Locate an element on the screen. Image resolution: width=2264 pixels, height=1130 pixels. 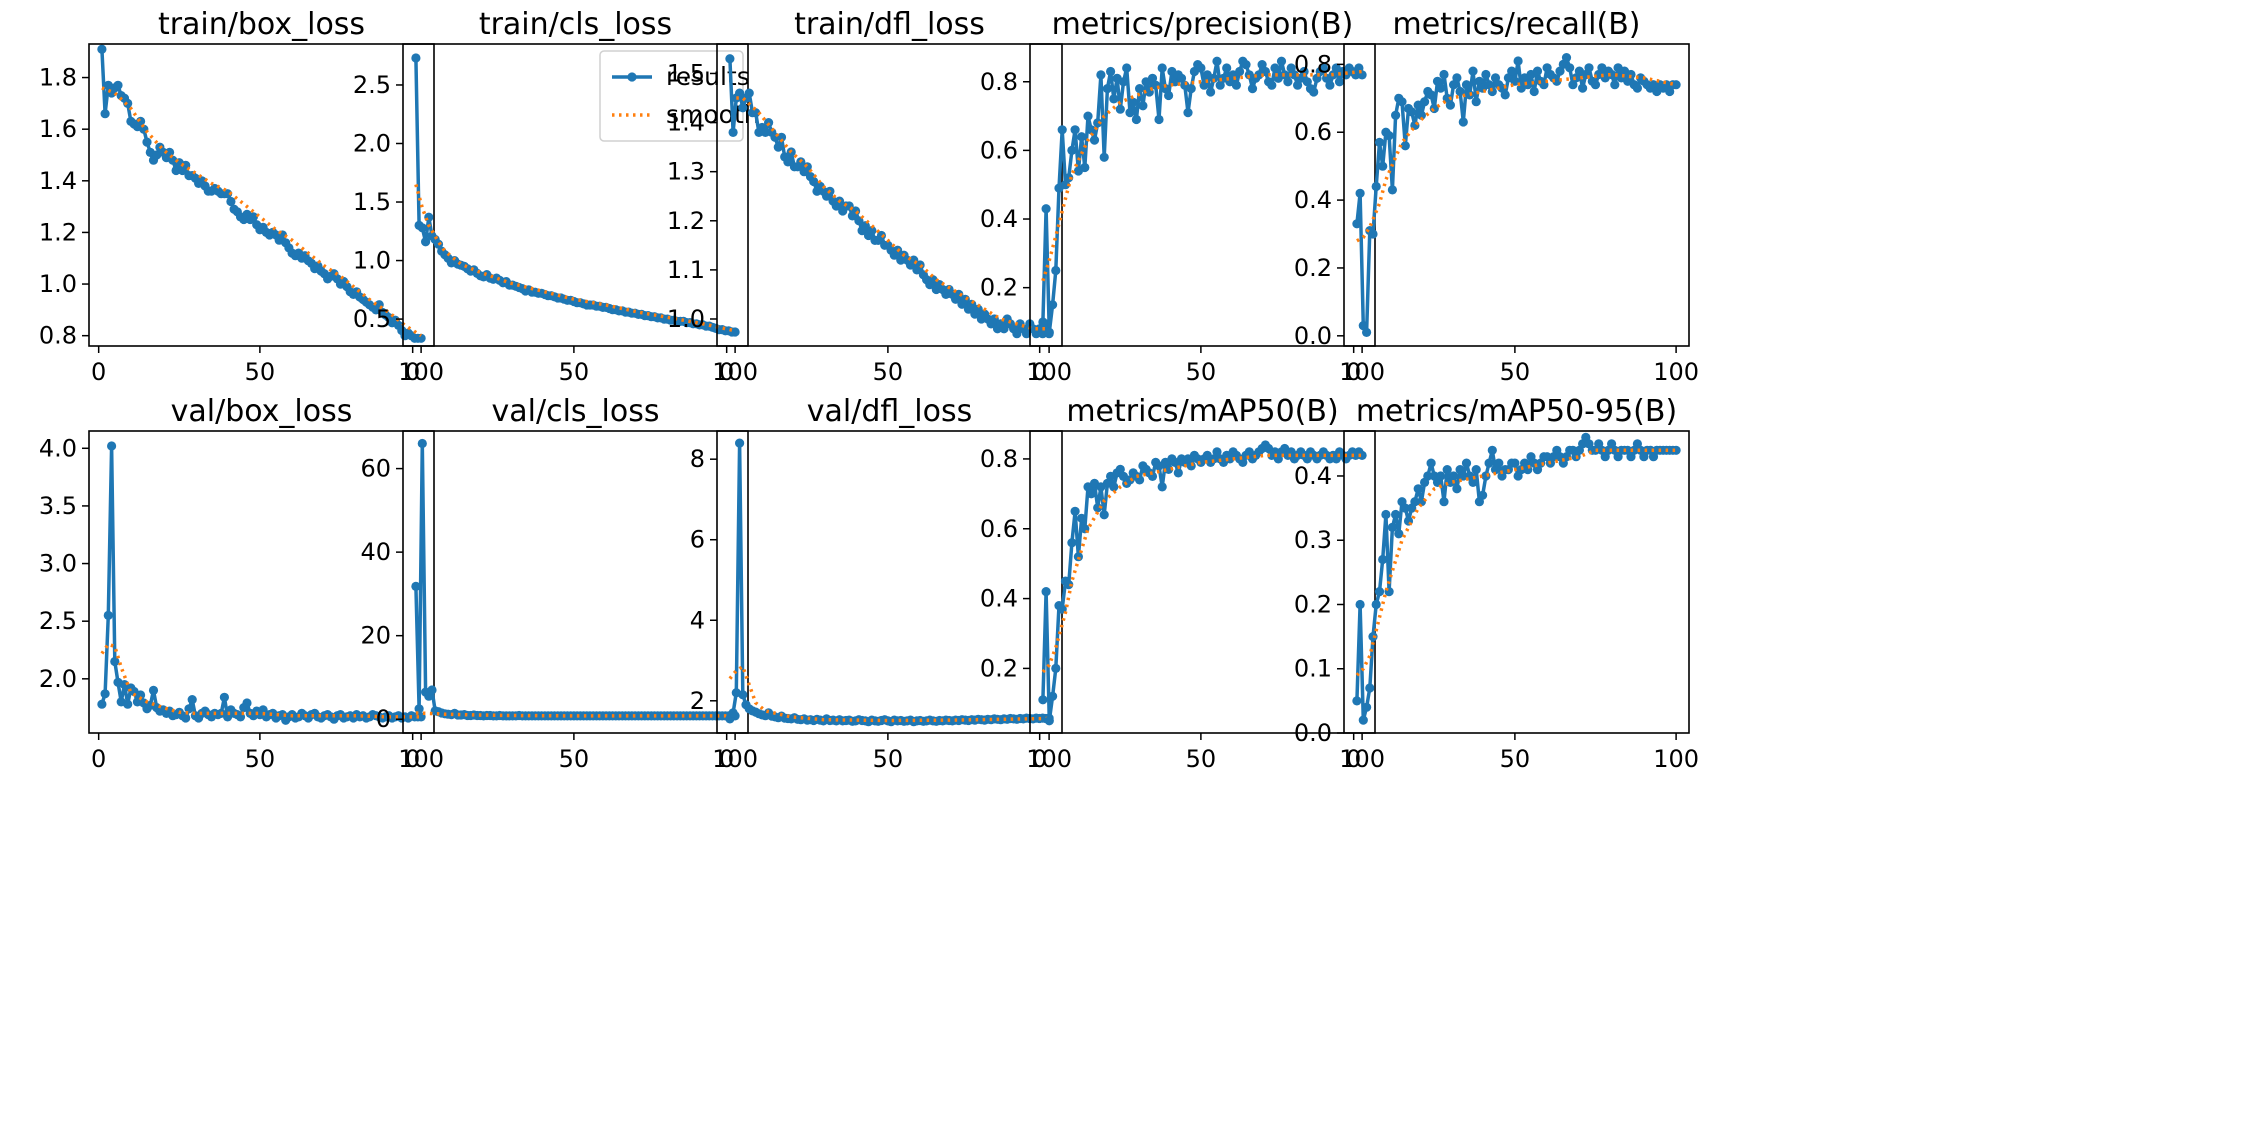
y-tick-label: 2.0 is located at coordinates (58, 679).